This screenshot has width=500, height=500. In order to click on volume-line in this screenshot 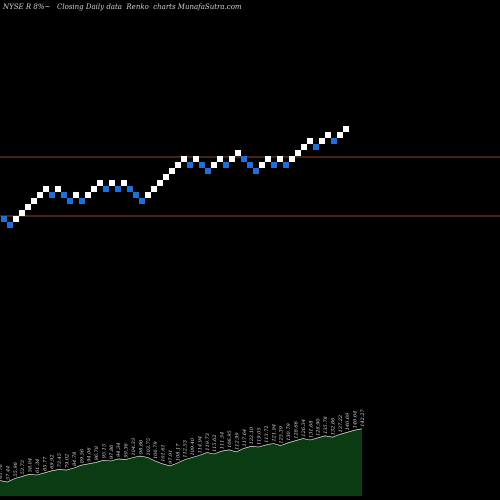, I will do `click(181, 455)`.